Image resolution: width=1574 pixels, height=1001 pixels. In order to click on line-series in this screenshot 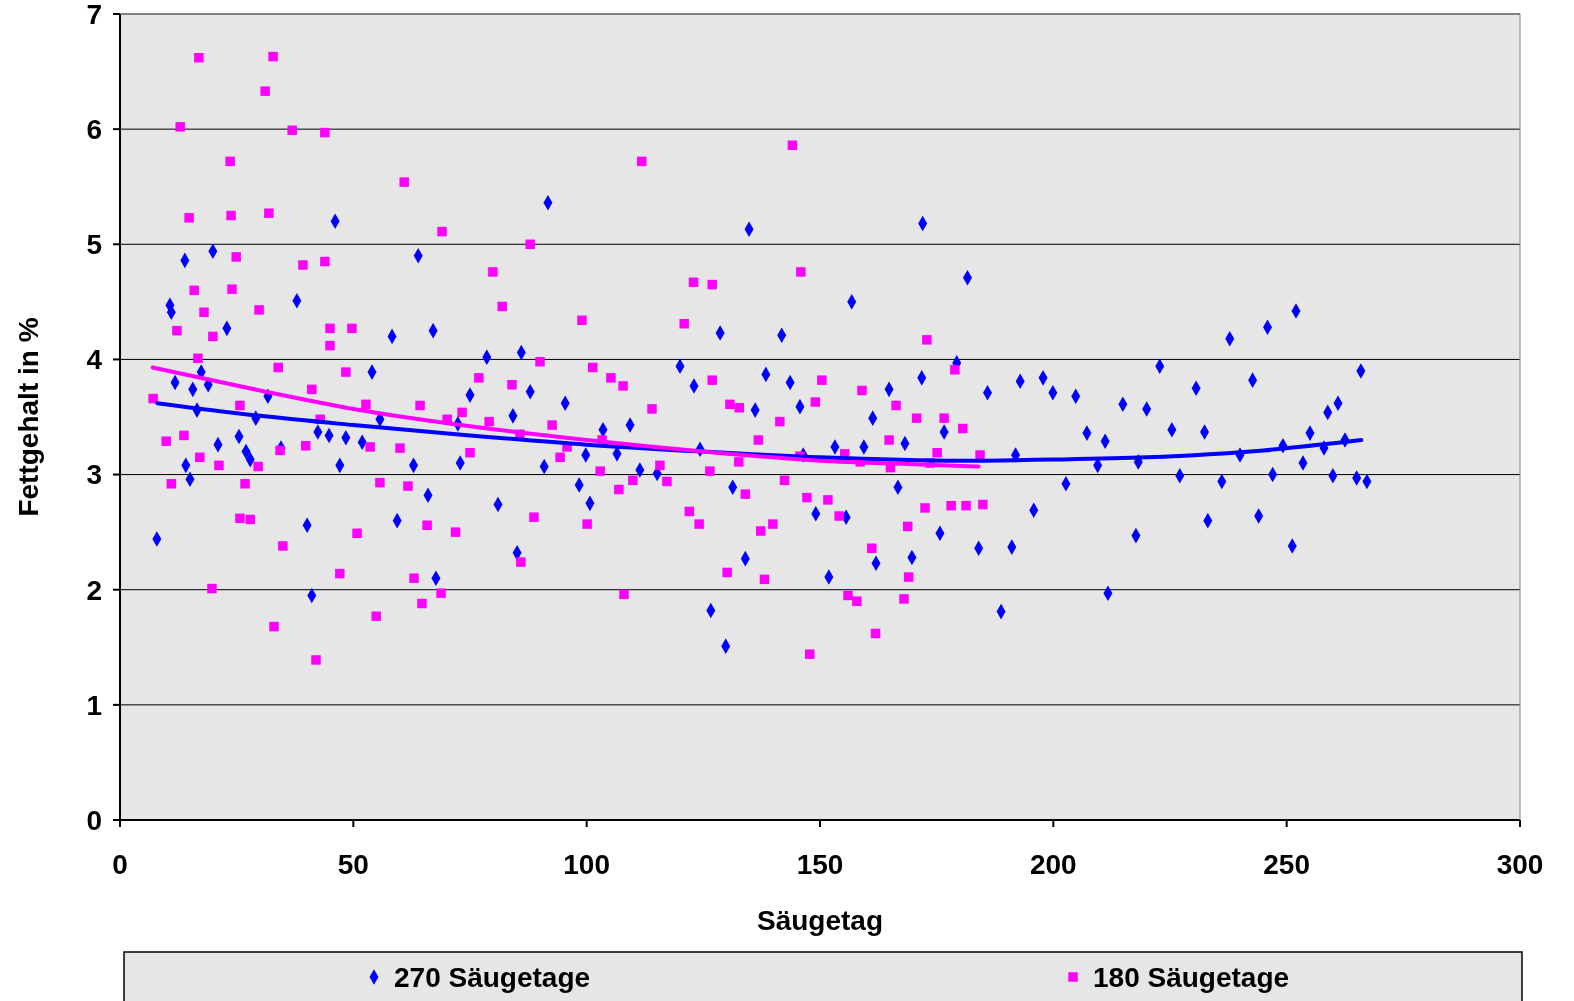, I will do `click(565, 417)`.